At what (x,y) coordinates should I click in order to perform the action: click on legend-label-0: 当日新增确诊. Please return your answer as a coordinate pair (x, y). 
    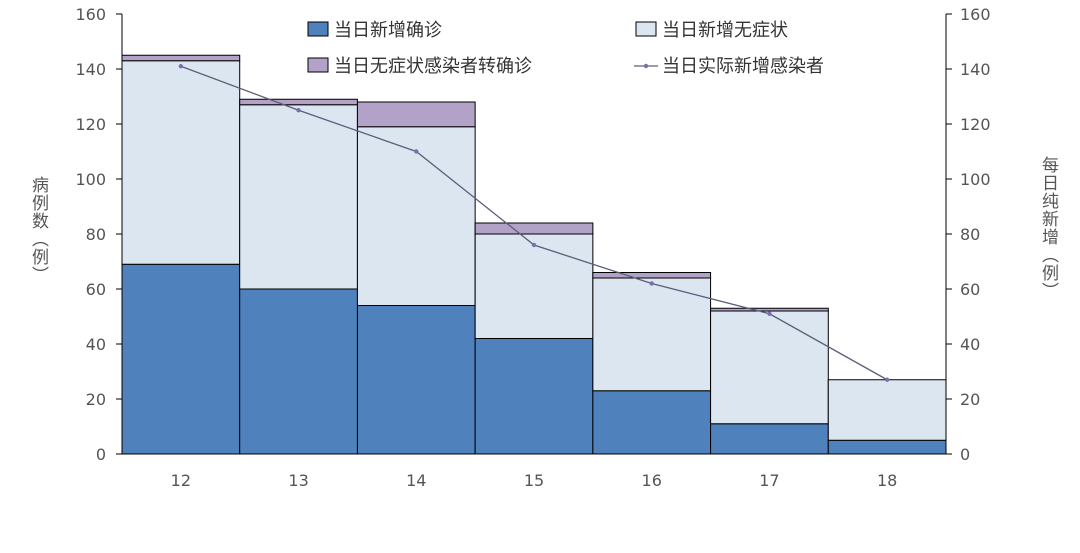
    Looking at the image, I should click on (388, 30).